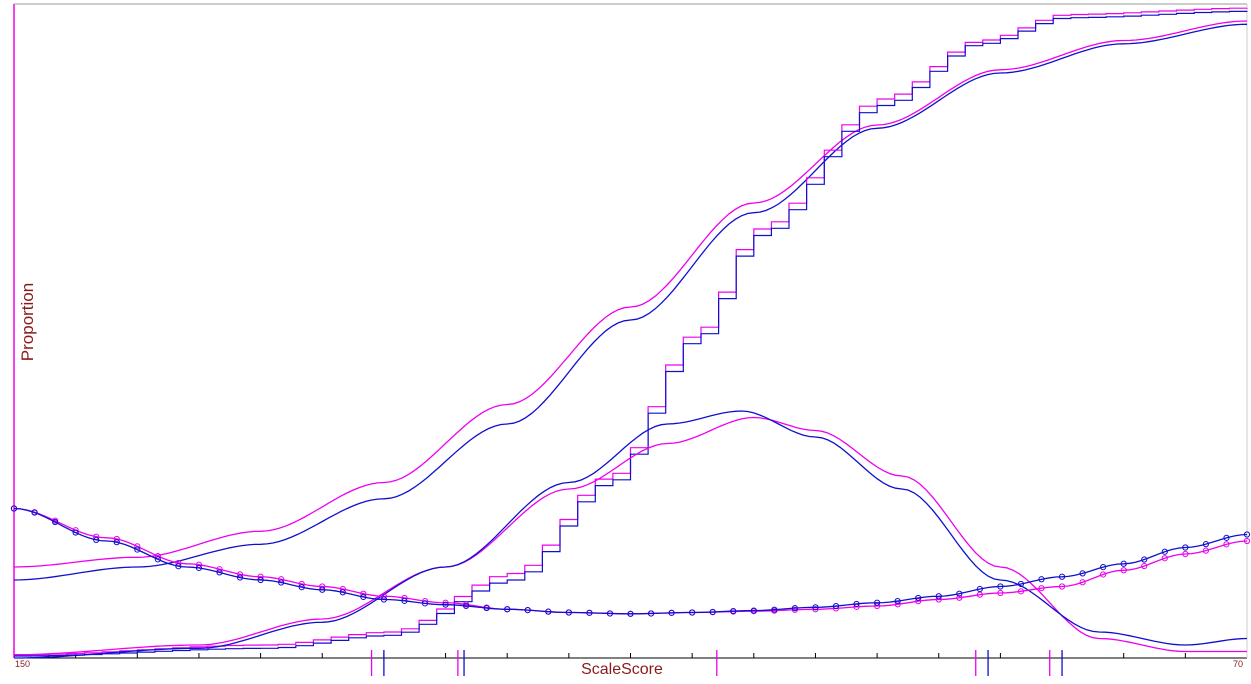 This screenshot has width=1251, height=684. I want to click on rug-marks, so click(716, 663).